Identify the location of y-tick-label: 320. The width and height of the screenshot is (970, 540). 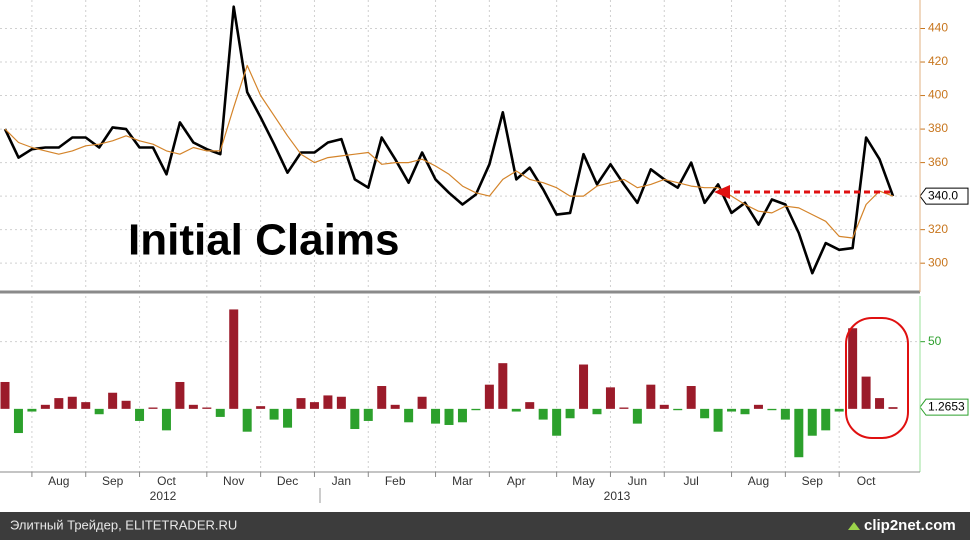
(938, 229).